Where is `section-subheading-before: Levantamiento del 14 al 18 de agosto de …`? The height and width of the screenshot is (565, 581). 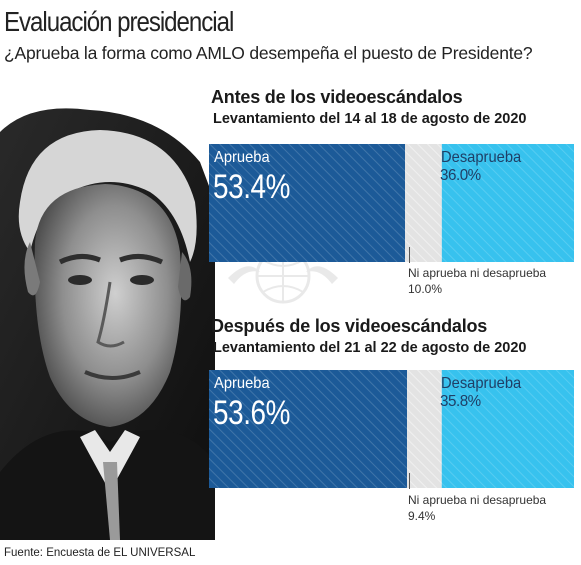
section-subheading-before: Levantamiento del 14 al 18 de agosto de … is located at coordinates (370, 119).